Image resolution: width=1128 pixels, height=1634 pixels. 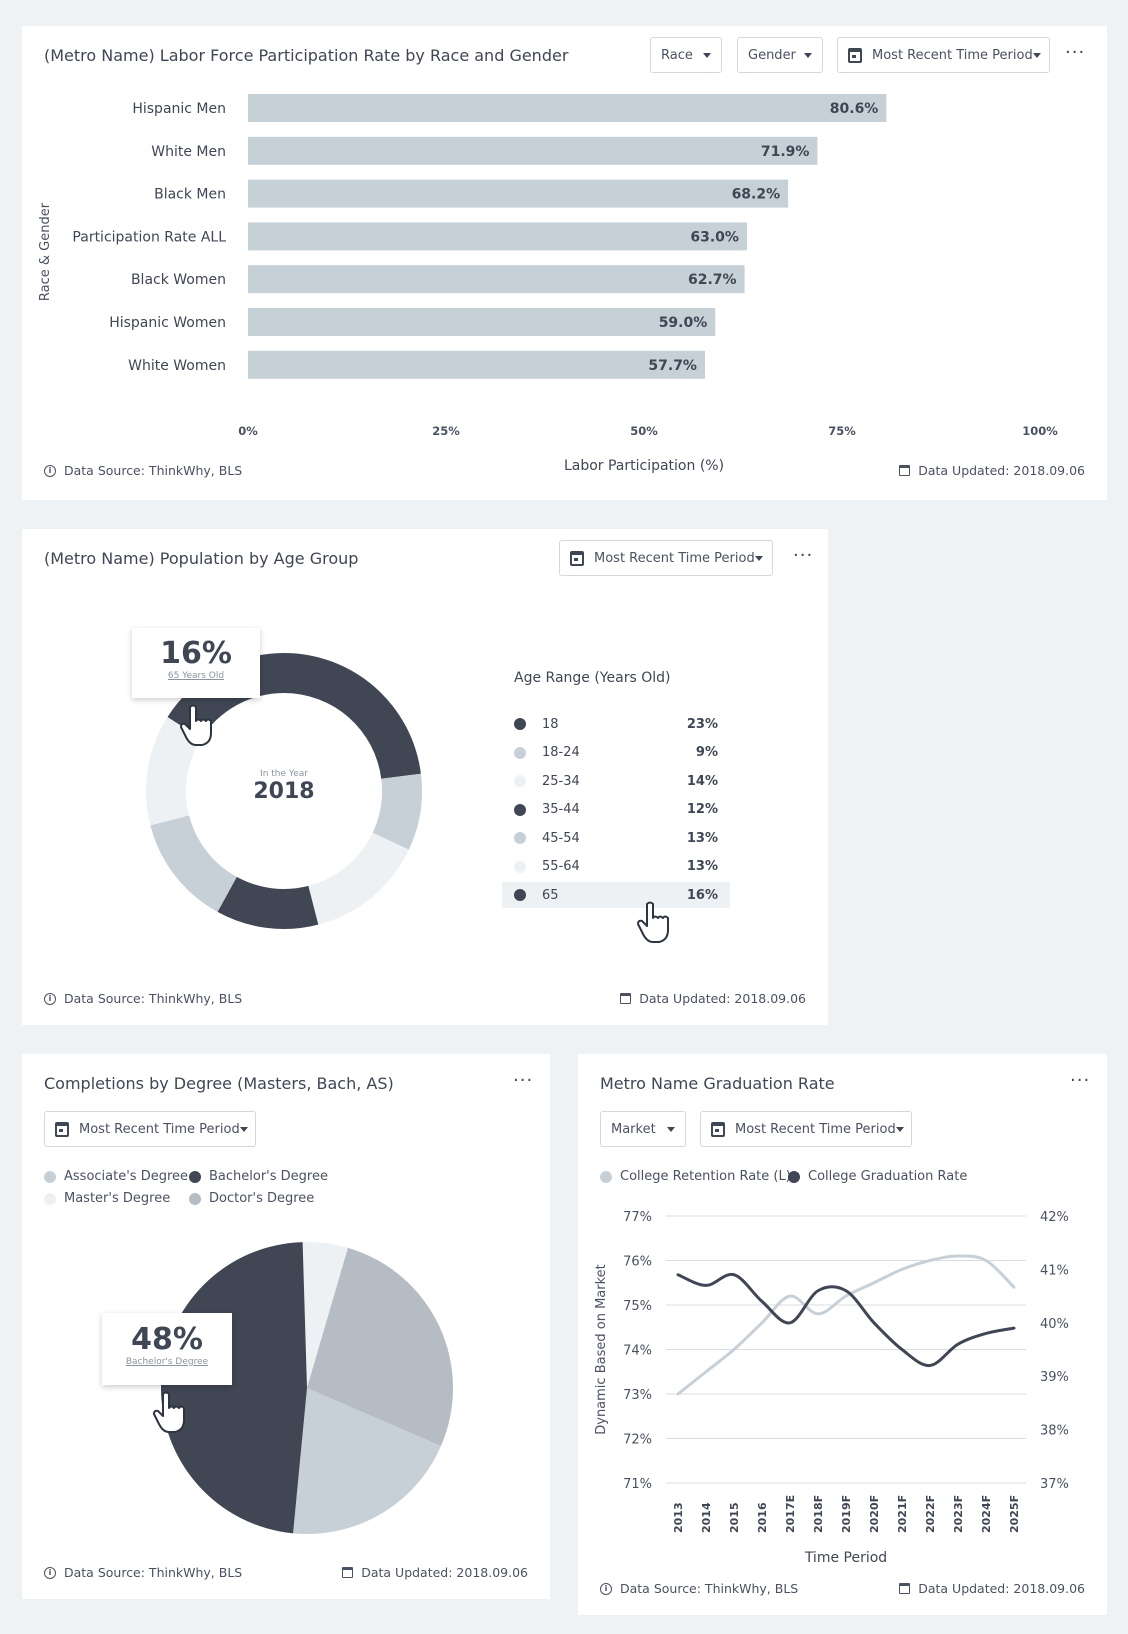 I want to click on category-label: Black Women, so click(x=178, y=280).